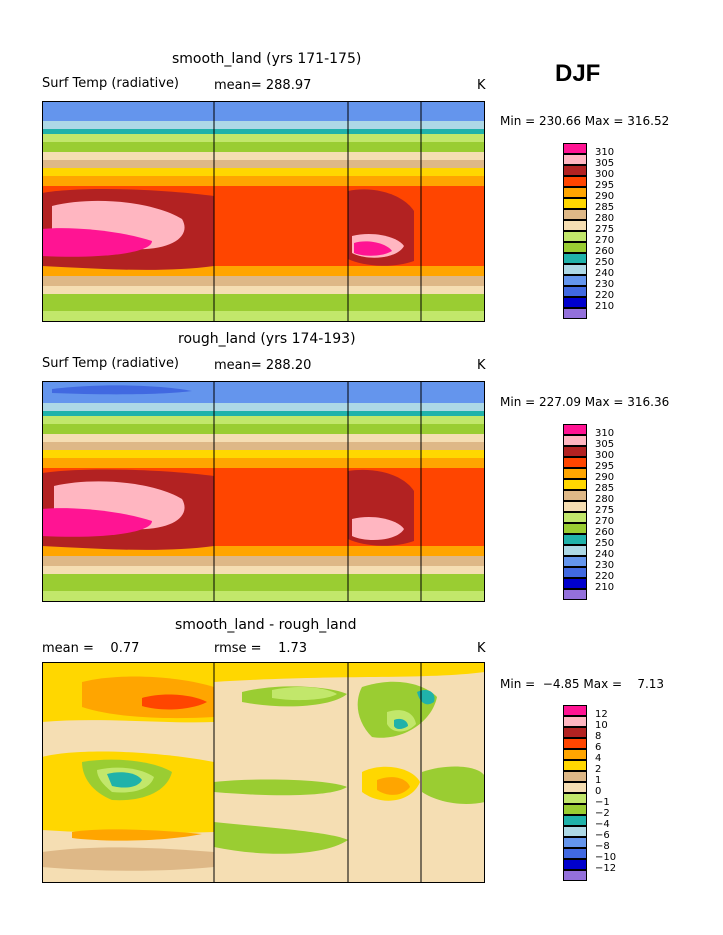 The width and height of the screenshot is (723, 935). Describe the element at coordinates (393, 786) in the screenshot. I see `diff-positive-center-strong` at that location.